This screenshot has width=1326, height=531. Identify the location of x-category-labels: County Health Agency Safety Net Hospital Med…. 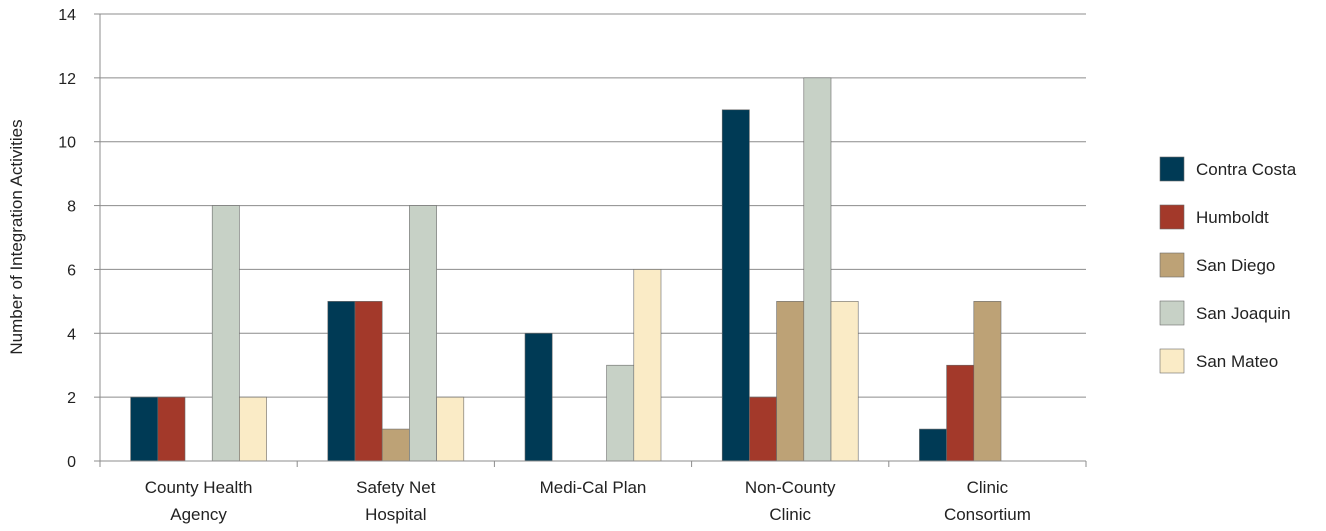
(588, 501).